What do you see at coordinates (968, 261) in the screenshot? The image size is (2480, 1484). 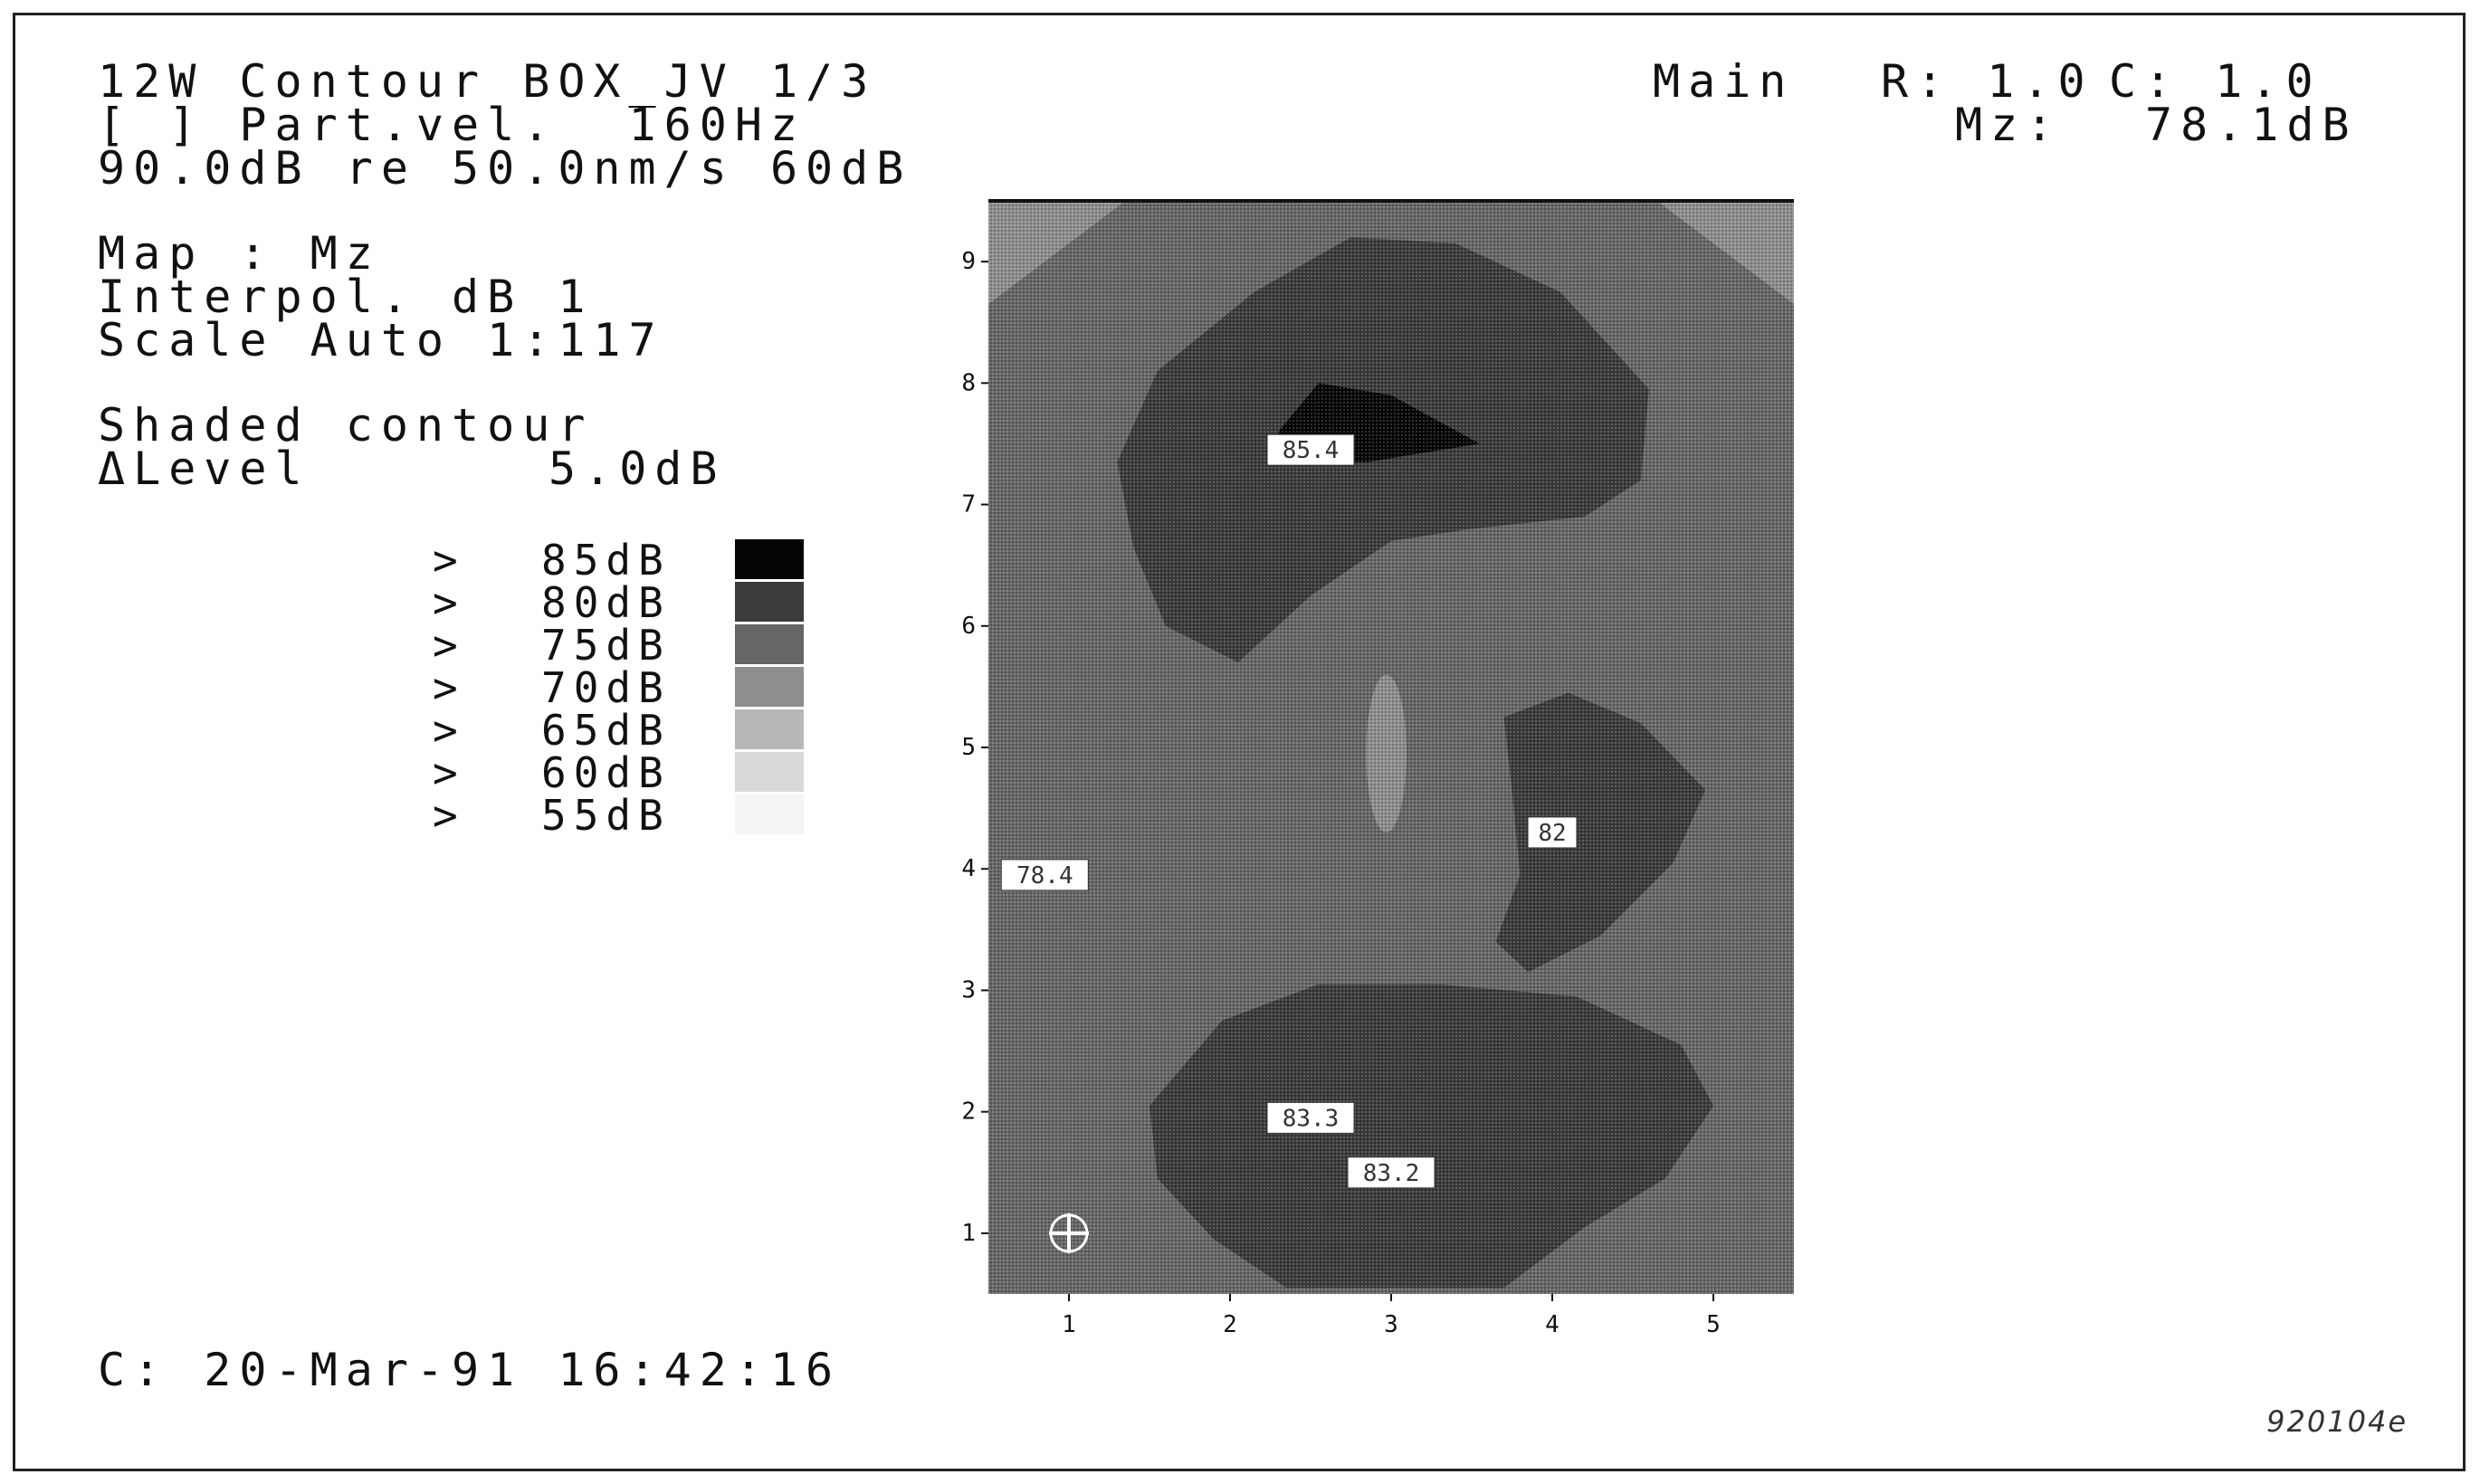 I see `y-tick-label: 9` at bounding box center [968, 261].